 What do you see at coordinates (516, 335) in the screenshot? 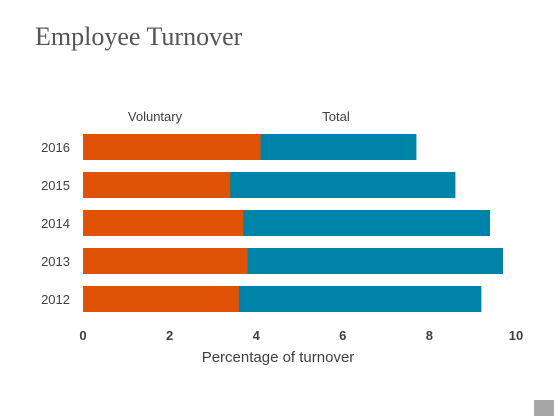
I see `x-tick-label-10: 10` at bounding box center [516, 335].